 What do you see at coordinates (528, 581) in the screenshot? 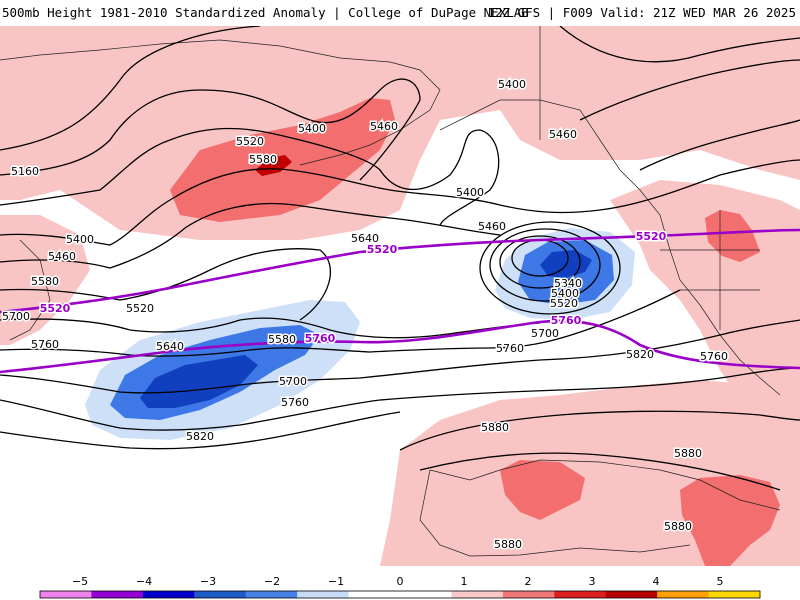
I see `colorbar-tick-label: 2` at bounding box center [528, 581].